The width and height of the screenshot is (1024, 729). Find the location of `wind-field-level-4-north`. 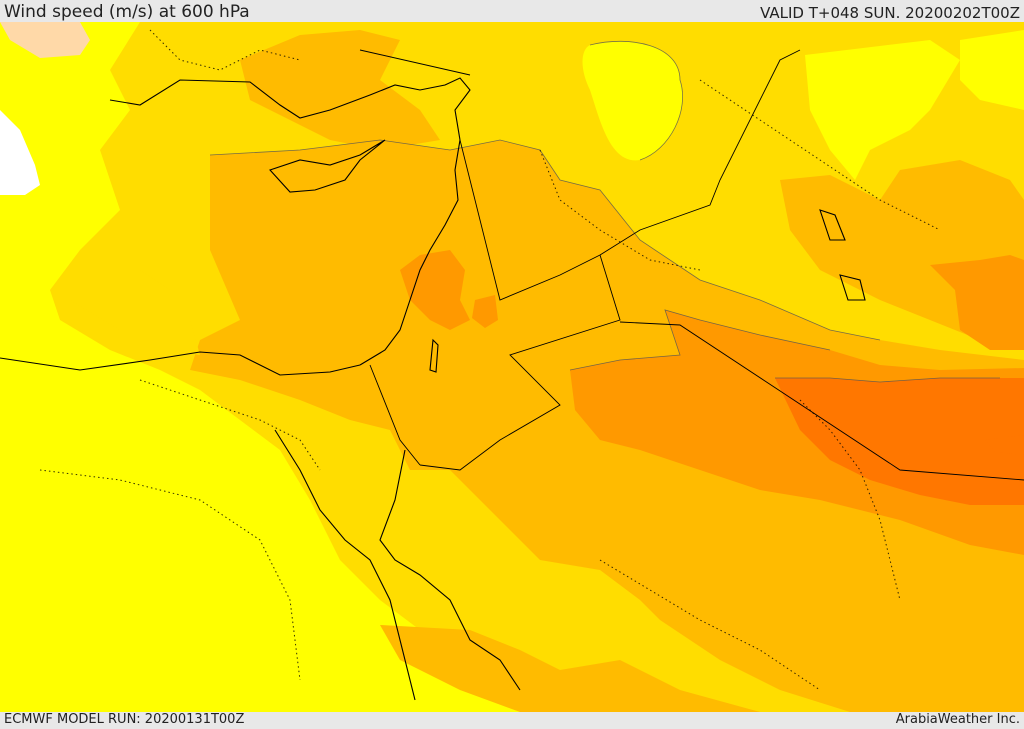

wind-field-level-4-north is located at coordinates (340, 90).